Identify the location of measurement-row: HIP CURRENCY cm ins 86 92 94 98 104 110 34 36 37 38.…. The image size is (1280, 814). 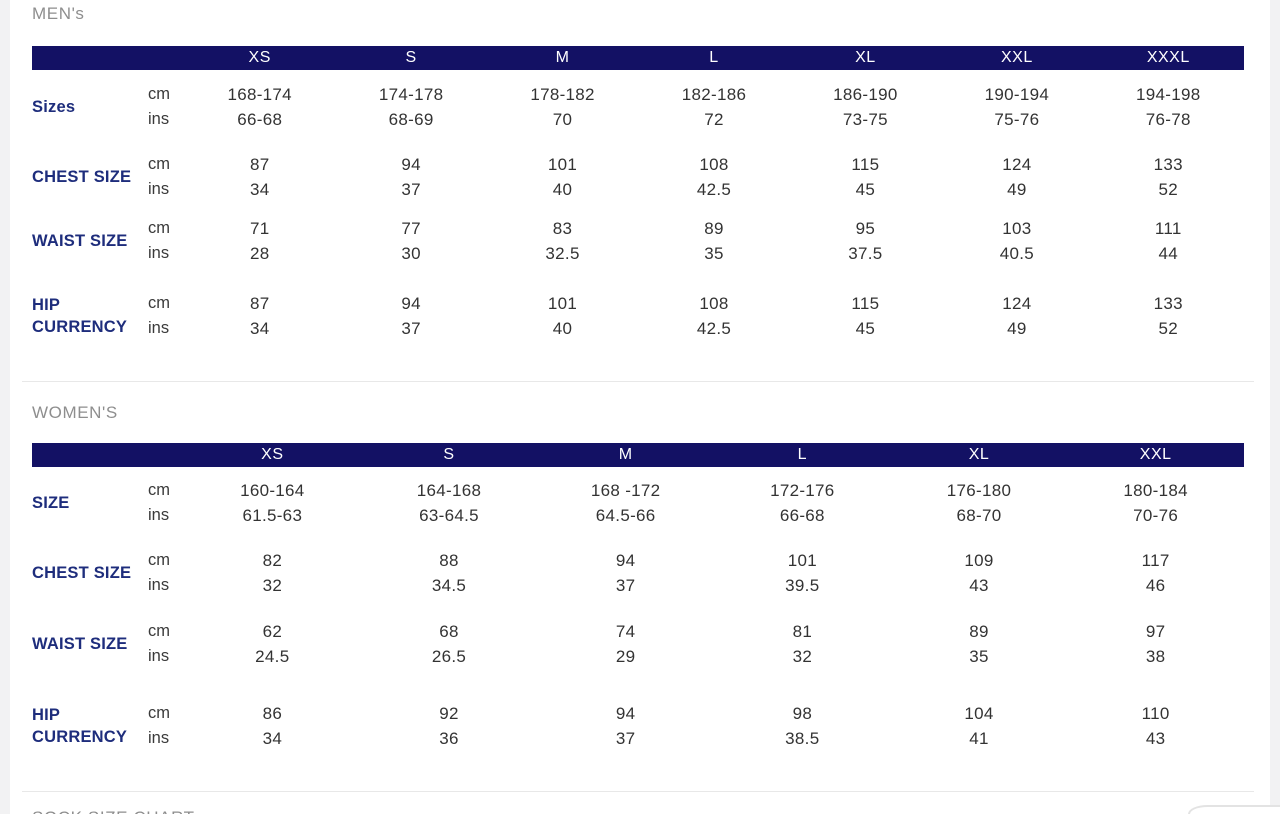
(638, 726).